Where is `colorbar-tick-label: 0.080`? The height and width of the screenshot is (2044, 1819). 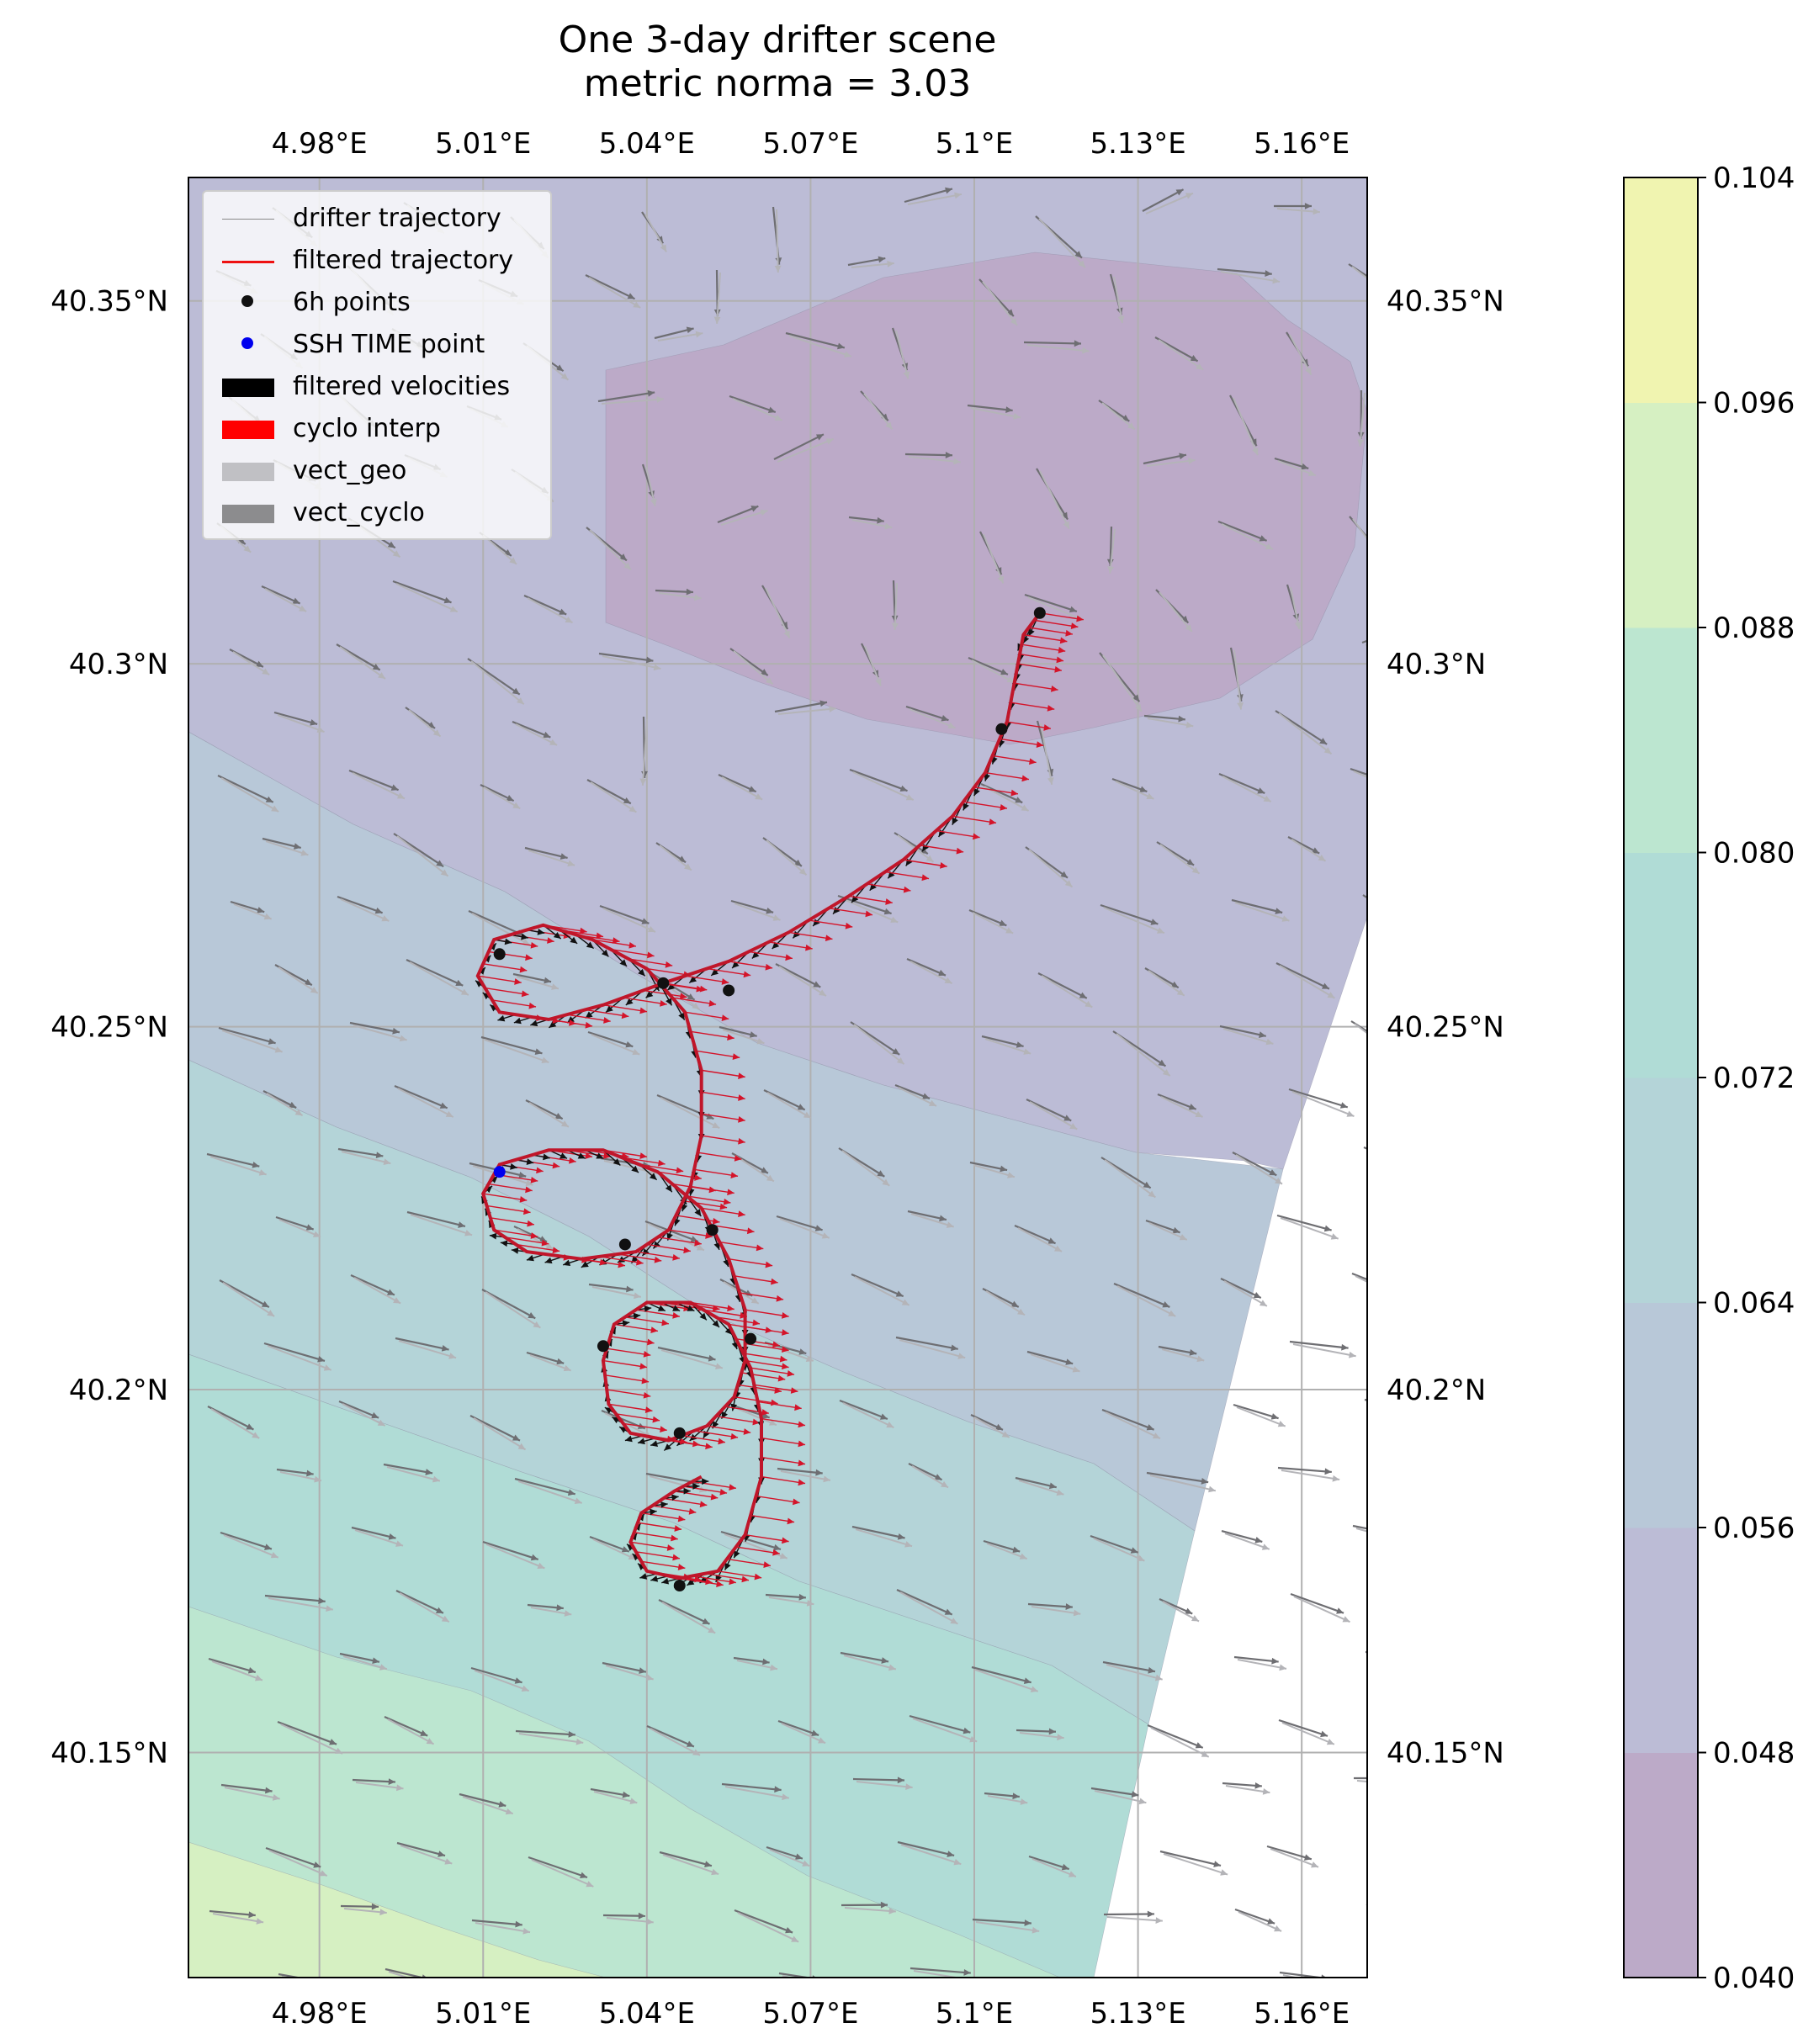 colorbar-tick-label: 0.080 is located at coordinates (1754, 854).